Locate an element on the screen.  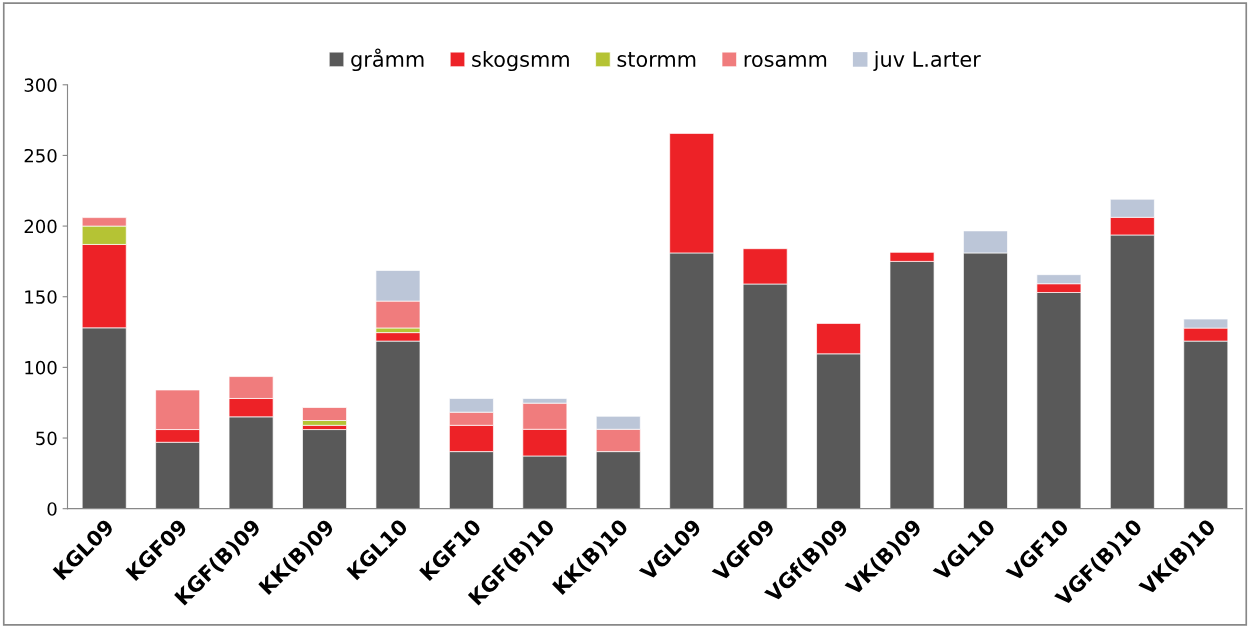
y-tick-label: 100 is located at coordinates (41, 367).